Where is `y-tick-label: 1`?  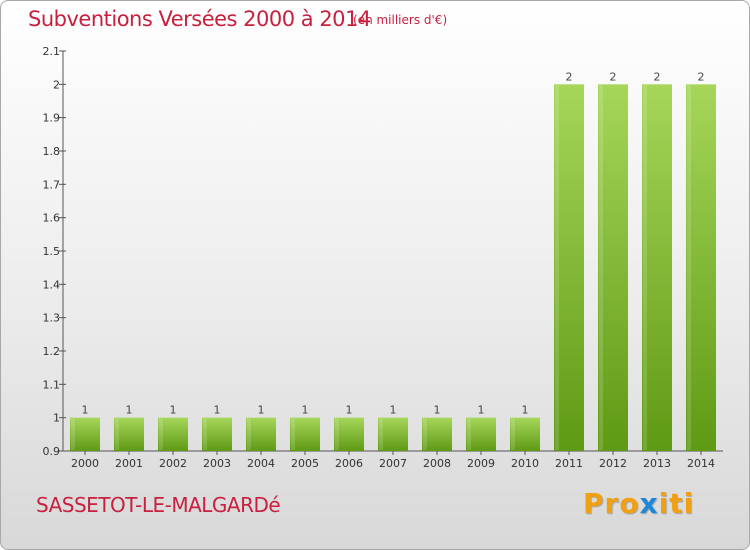
y-tick-label: 1 is located at coordinates (56, 418).